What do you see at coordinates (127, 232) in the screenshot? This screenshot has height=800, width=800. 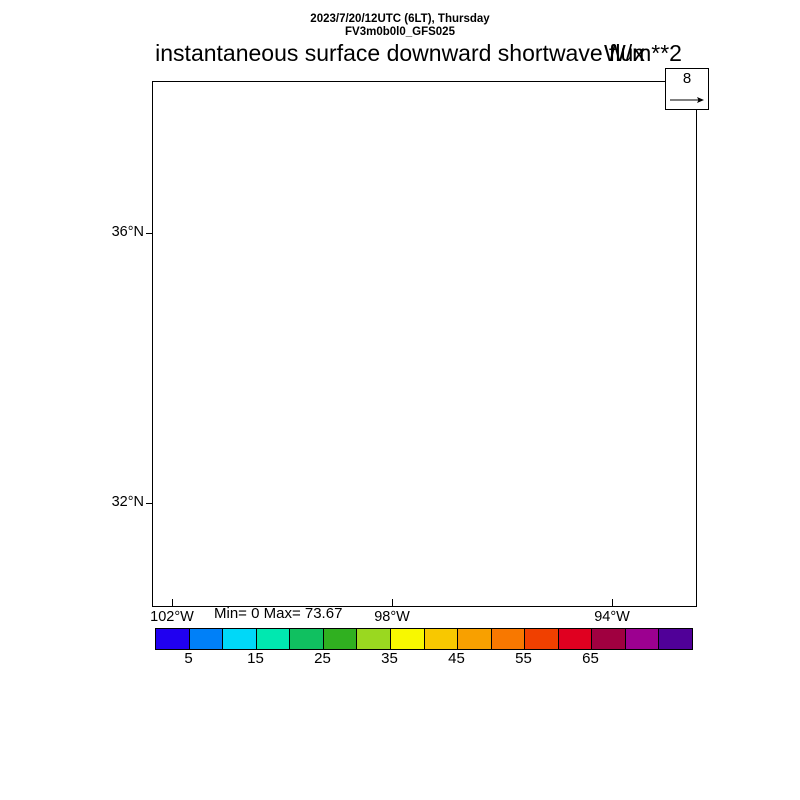 I see `lat-tick-label-36n: 36°N` at bounding box center [127, 232].